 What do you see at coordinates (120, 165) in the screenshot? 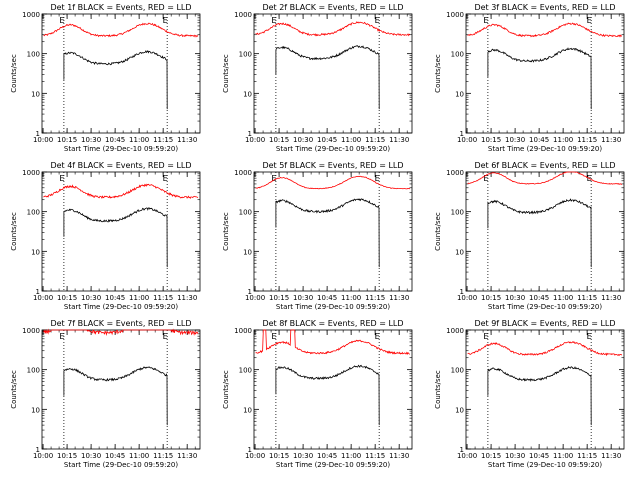
I see `panel-title: Det 4f BLACK = Events, RED = LLD` at bounding box center [120, 165].